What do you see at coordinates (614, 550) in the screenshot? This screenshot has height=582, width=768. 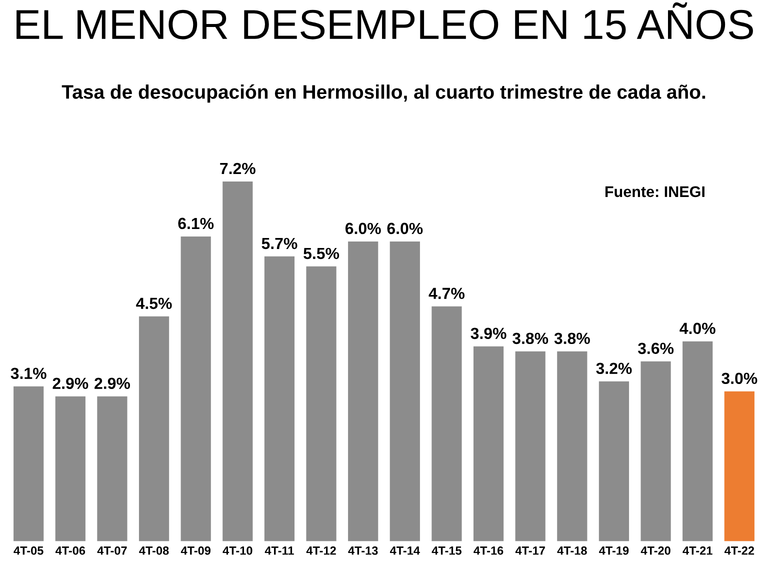 I see `x-tick-label: 4T-19` at bounding box center [614, 550].